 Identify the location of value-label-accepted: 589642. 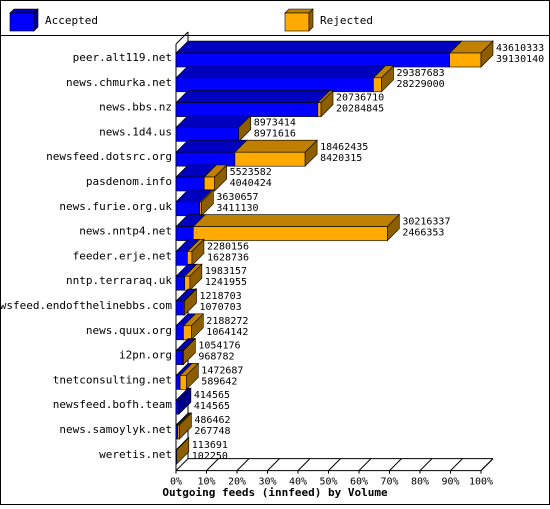
(219, 381).